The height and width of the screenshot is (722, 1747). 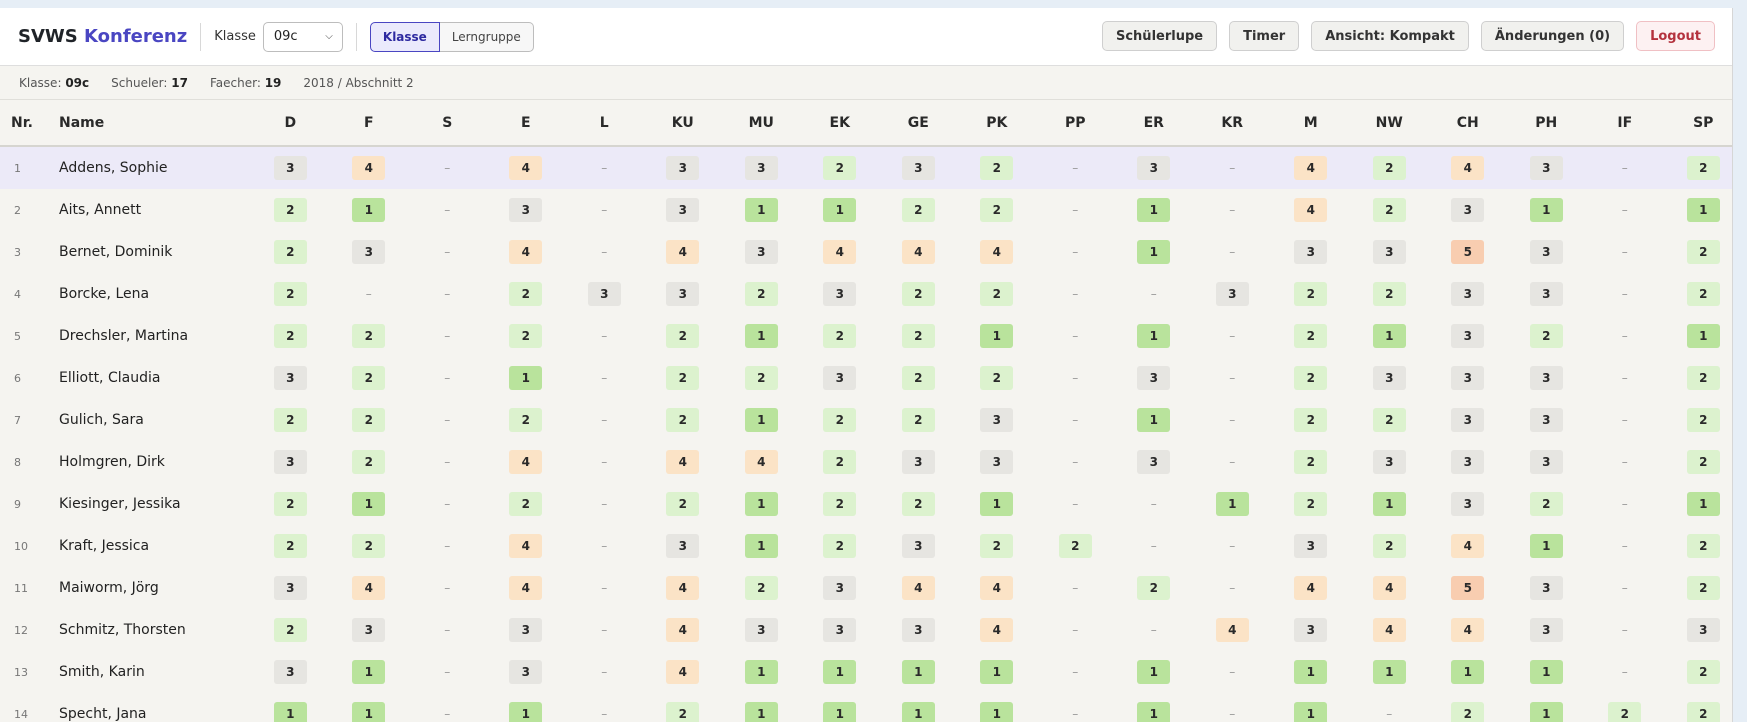 I want to click on toggle-lerngruppe-button: Lerngruppe, so click(x=486, y=36).